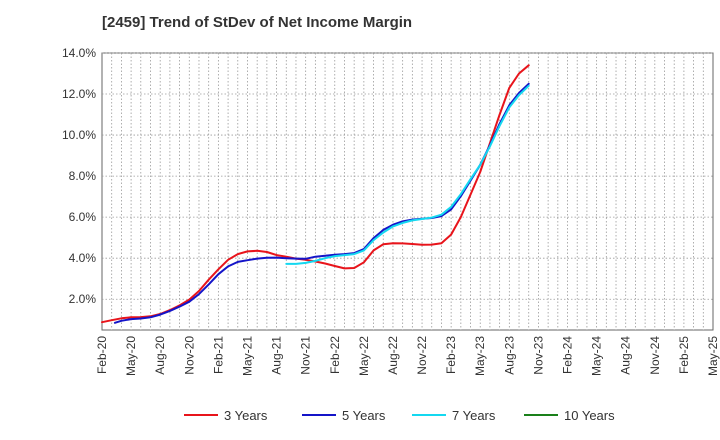 The image size is (720, 440). I want to click on y-axis-tick-labels: 2.0% 4.0% 6.0% 8.0% 10.0% 12.0% 14.0%, so click(79, 176).